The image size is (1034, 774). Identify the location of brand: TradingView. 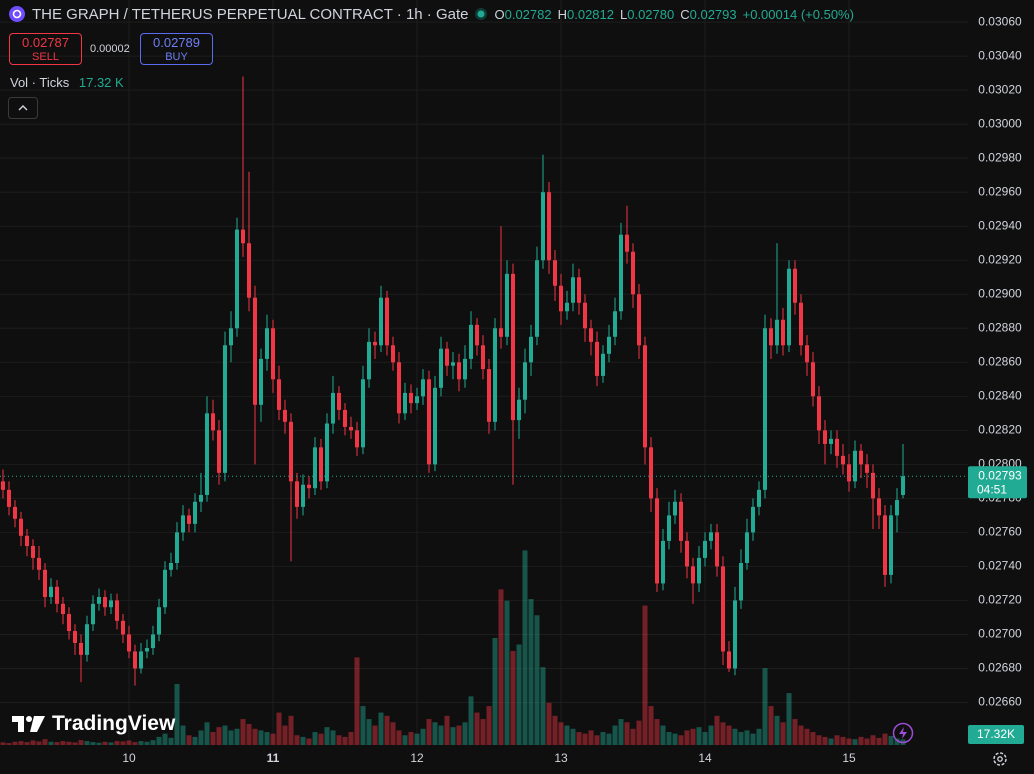
(93, 724).